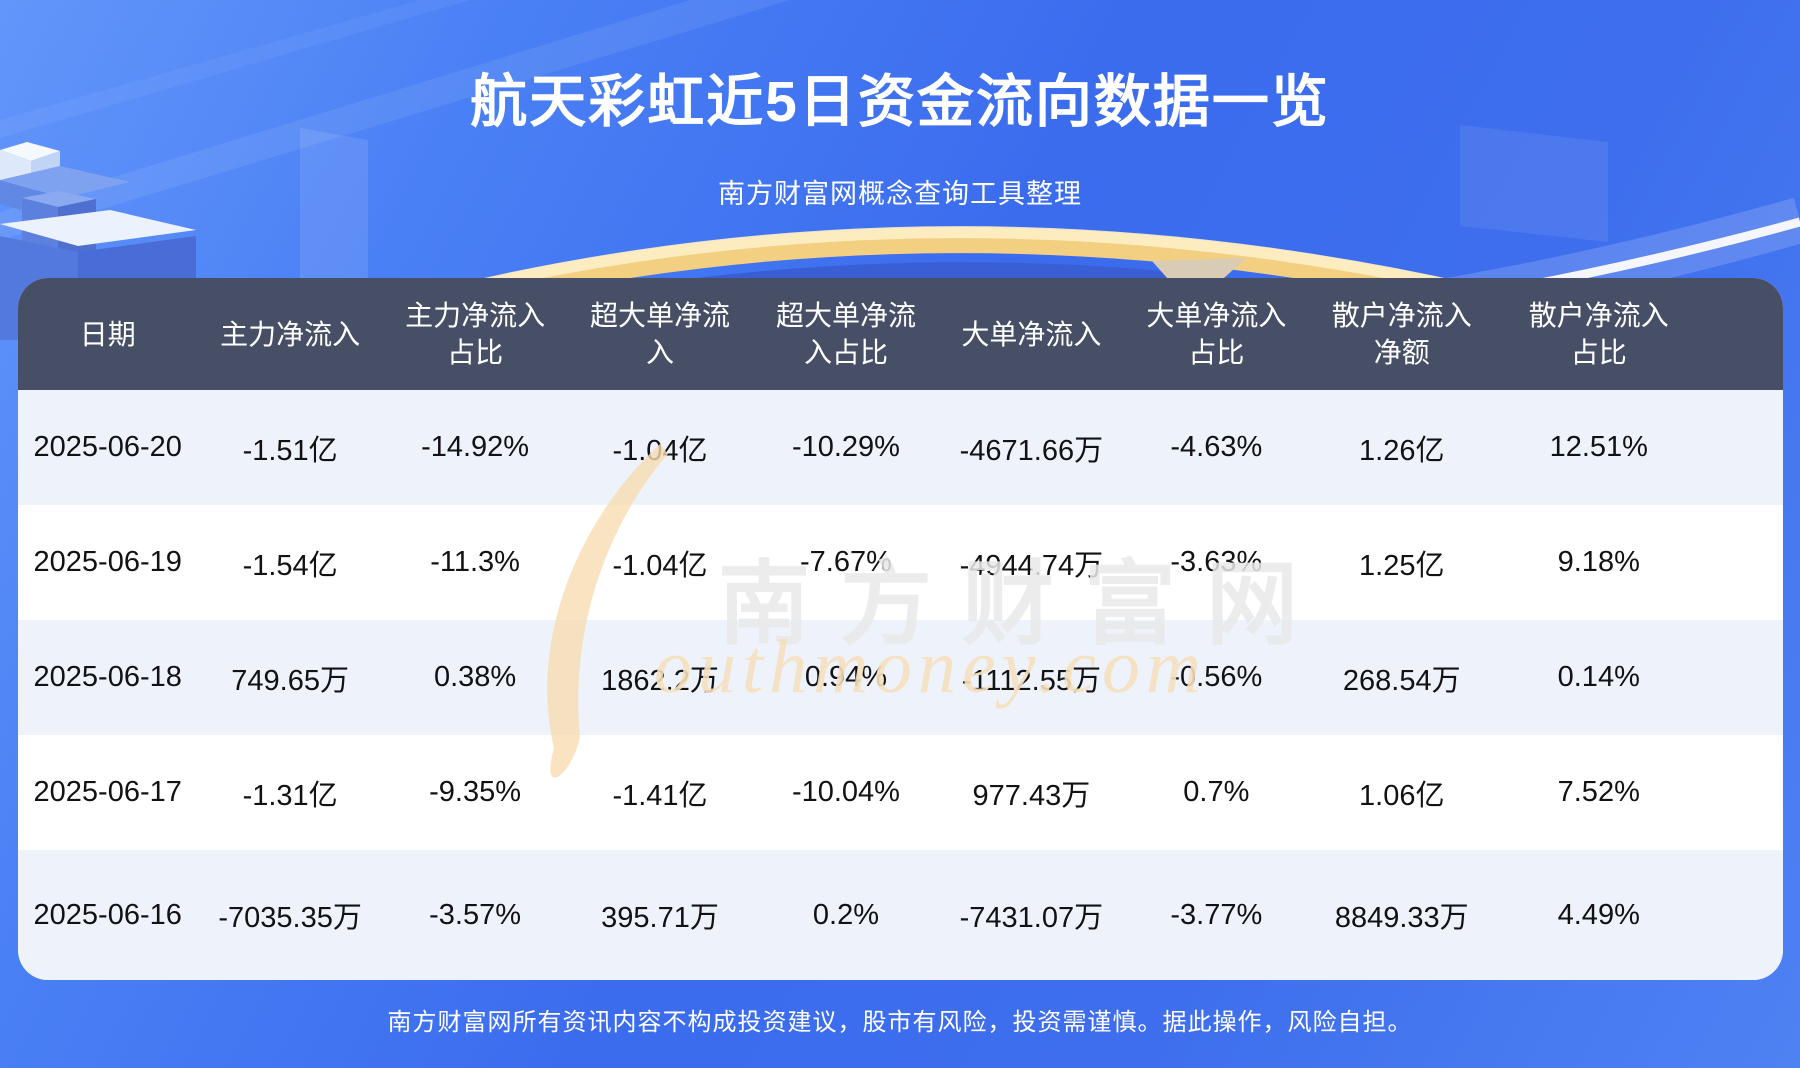  What do you see at coordinates (660, 918) in the screenshot?
I see `table-cell: 395.71万` at bounding box center [660, 918].